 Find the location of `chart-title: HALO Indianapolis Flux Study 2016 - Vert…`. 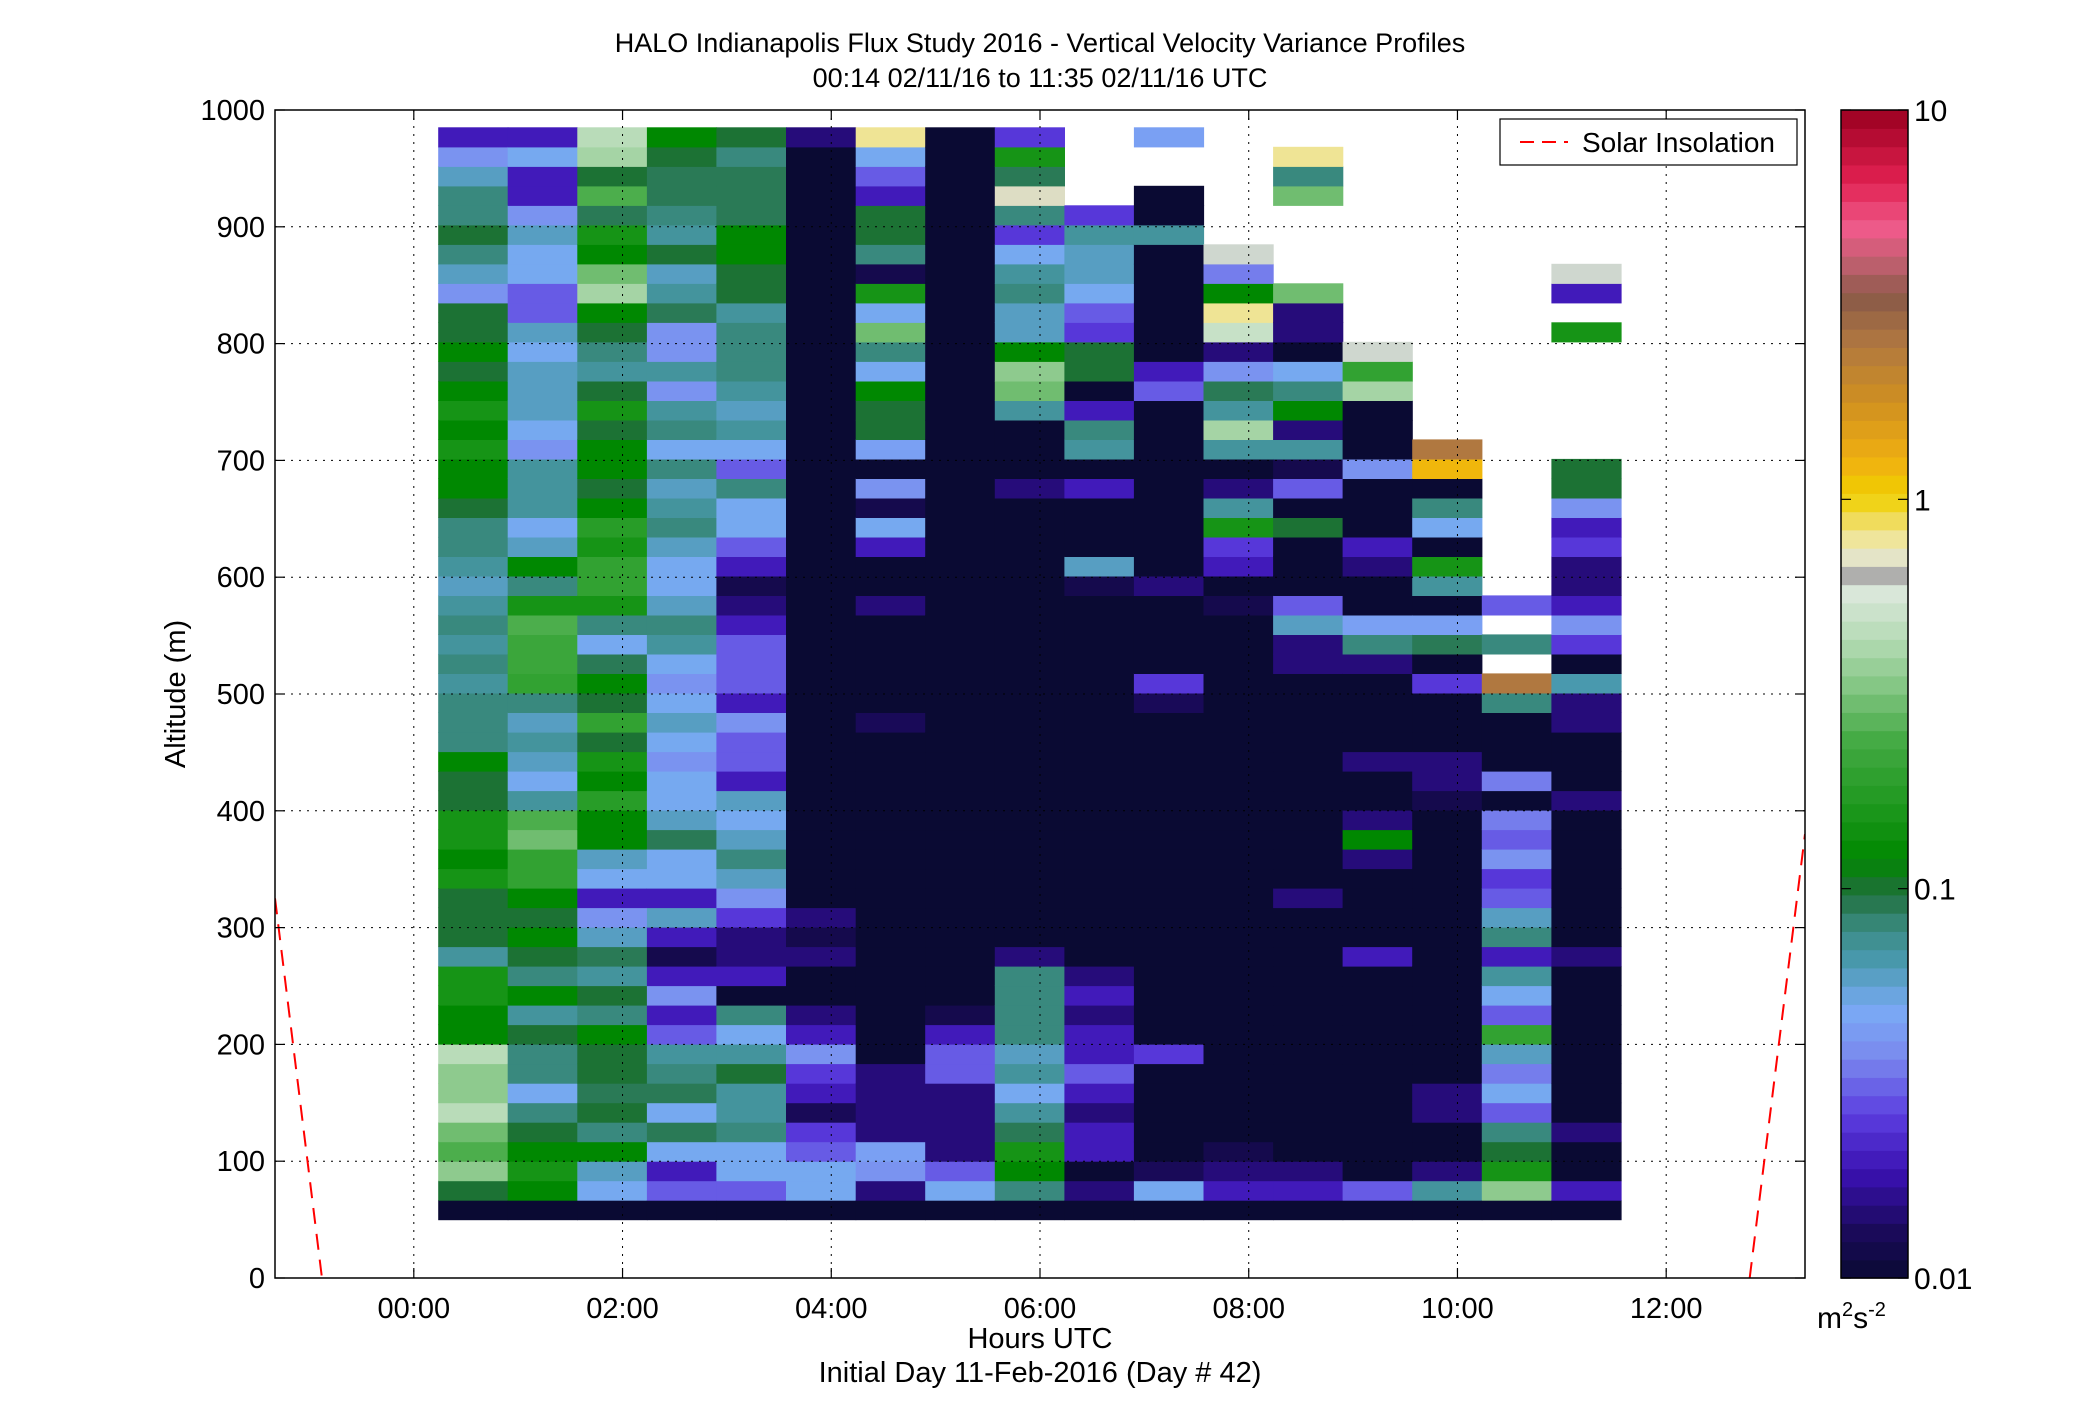

chart-title: HALO Indianapolis Flux Study 2016 - Vert… is located at coordinates (1040, 43).